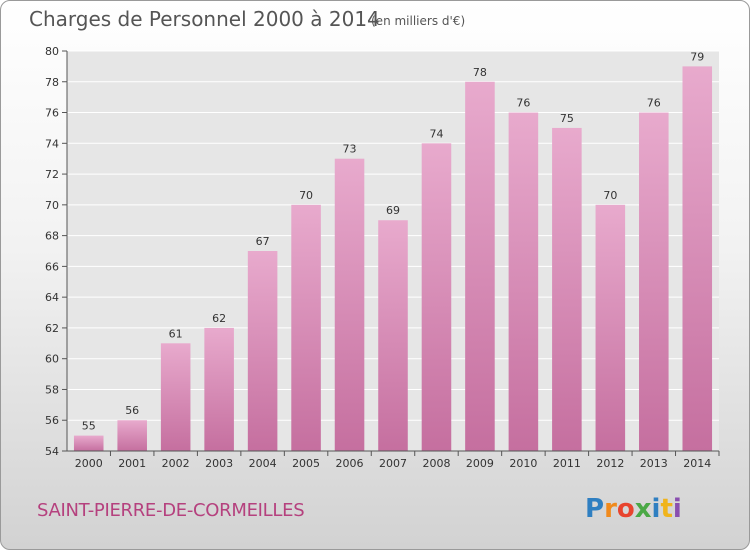 The image size is (750, 550). I want to click on y-tick-label: 70, so click(52, 205).